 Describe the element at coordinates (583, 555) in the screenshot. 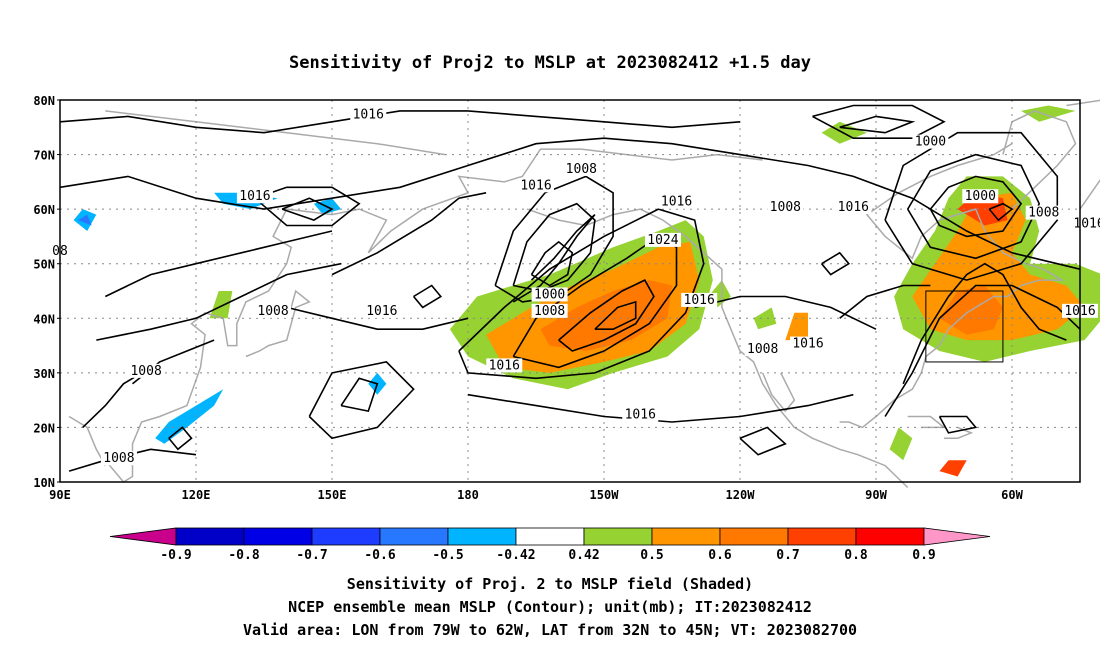

I see `colorbar-label: 0.42` at that location.